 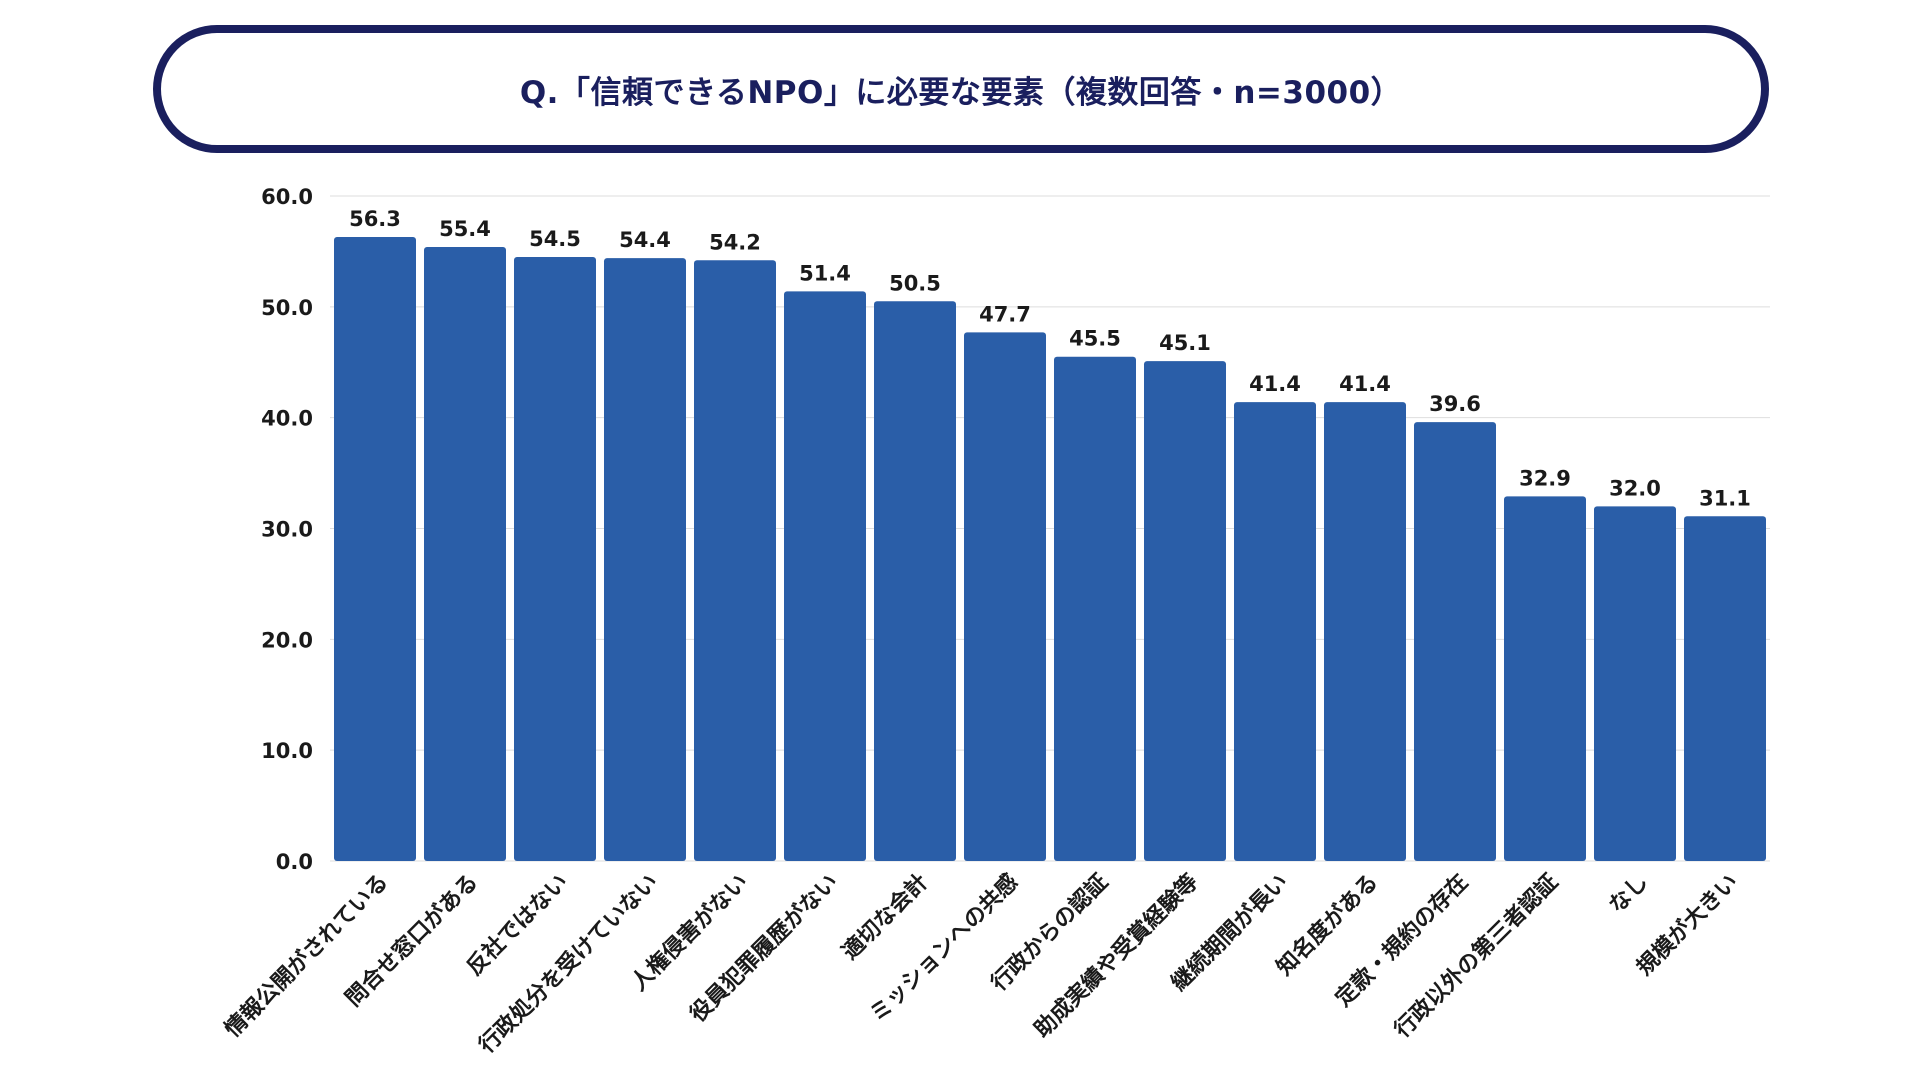 I want to click on bar-value-label: 32.0, so click(x=1635, y=488).